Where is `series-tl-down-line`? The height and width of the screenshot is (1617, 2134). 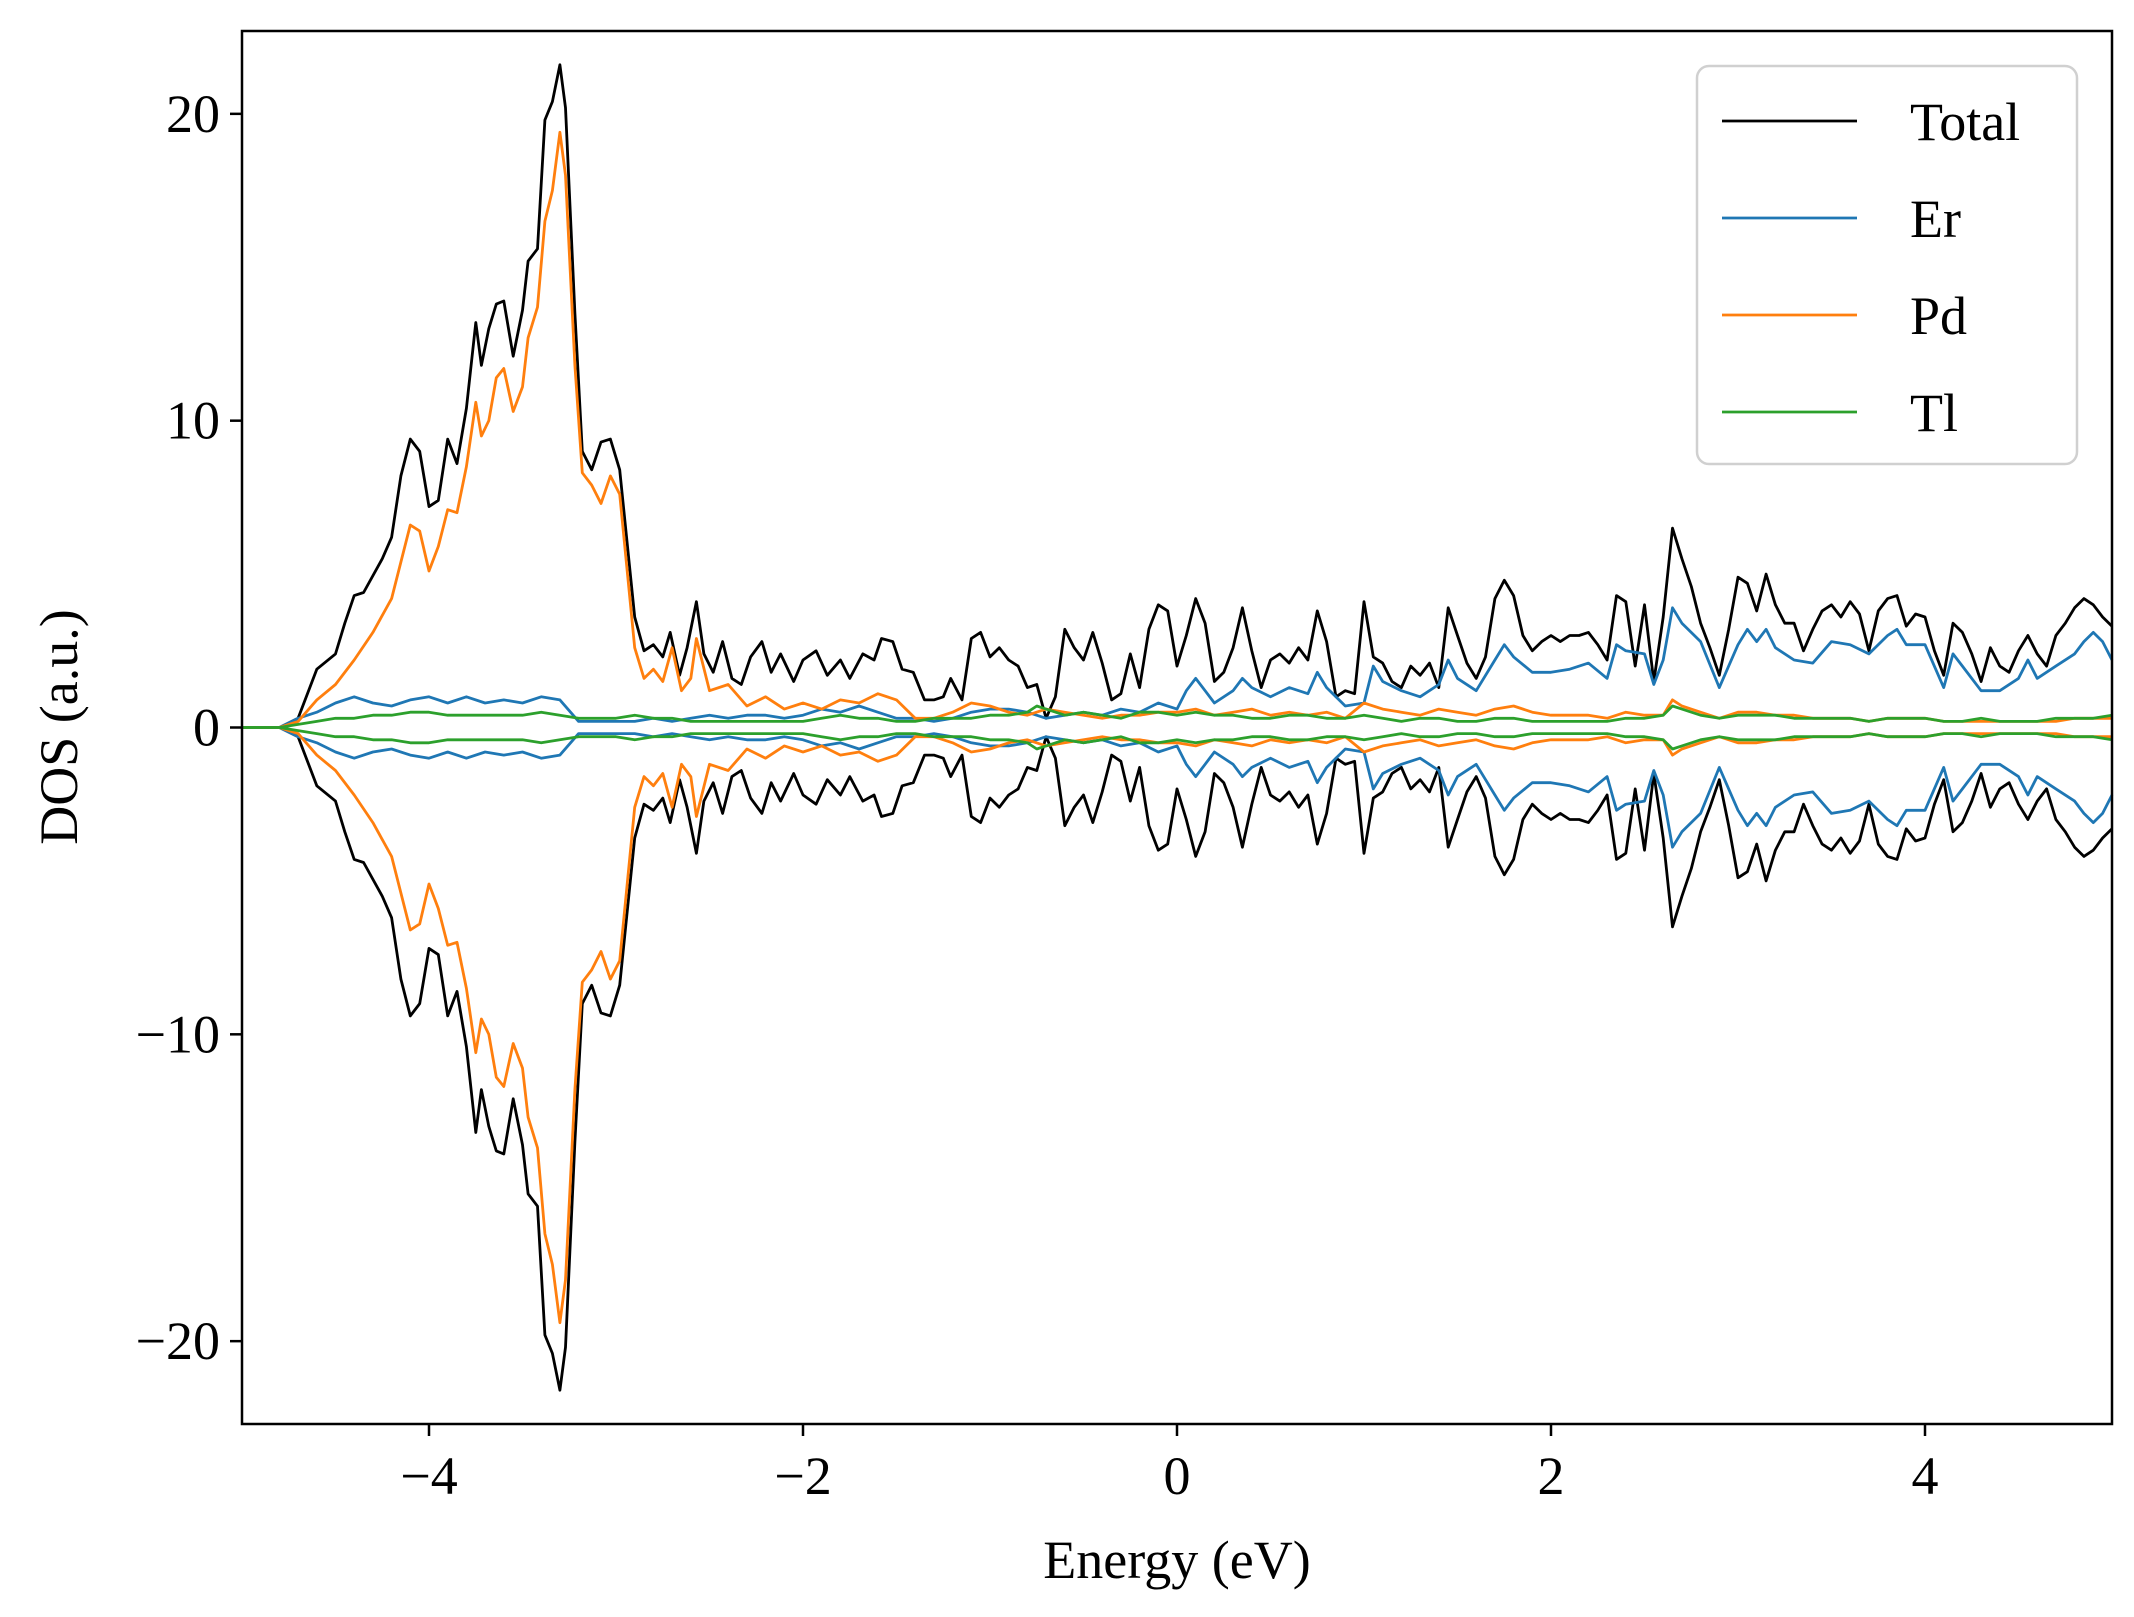 series-tl-down-line is located at coordinates (1177, 738).